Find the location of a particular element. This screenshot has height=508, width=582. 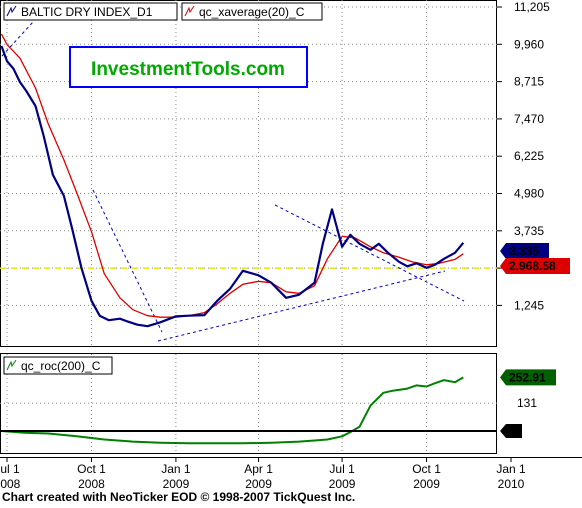

watermark-text: InvestmentTools.com is located at coordinates (188, 69).